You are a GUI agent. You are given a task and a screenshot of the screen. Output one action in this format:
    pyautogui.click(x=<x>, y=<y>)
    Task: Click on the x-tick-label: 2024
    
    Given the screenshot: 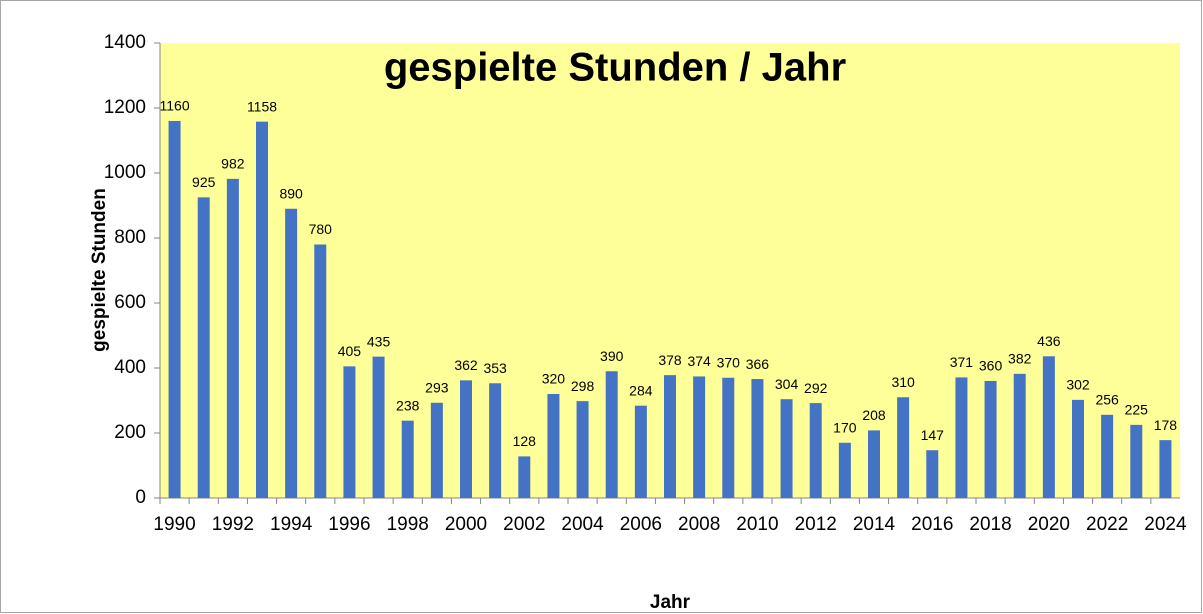 What is the action you would take?
    pyautogui.click(x=1165, y=524)
    